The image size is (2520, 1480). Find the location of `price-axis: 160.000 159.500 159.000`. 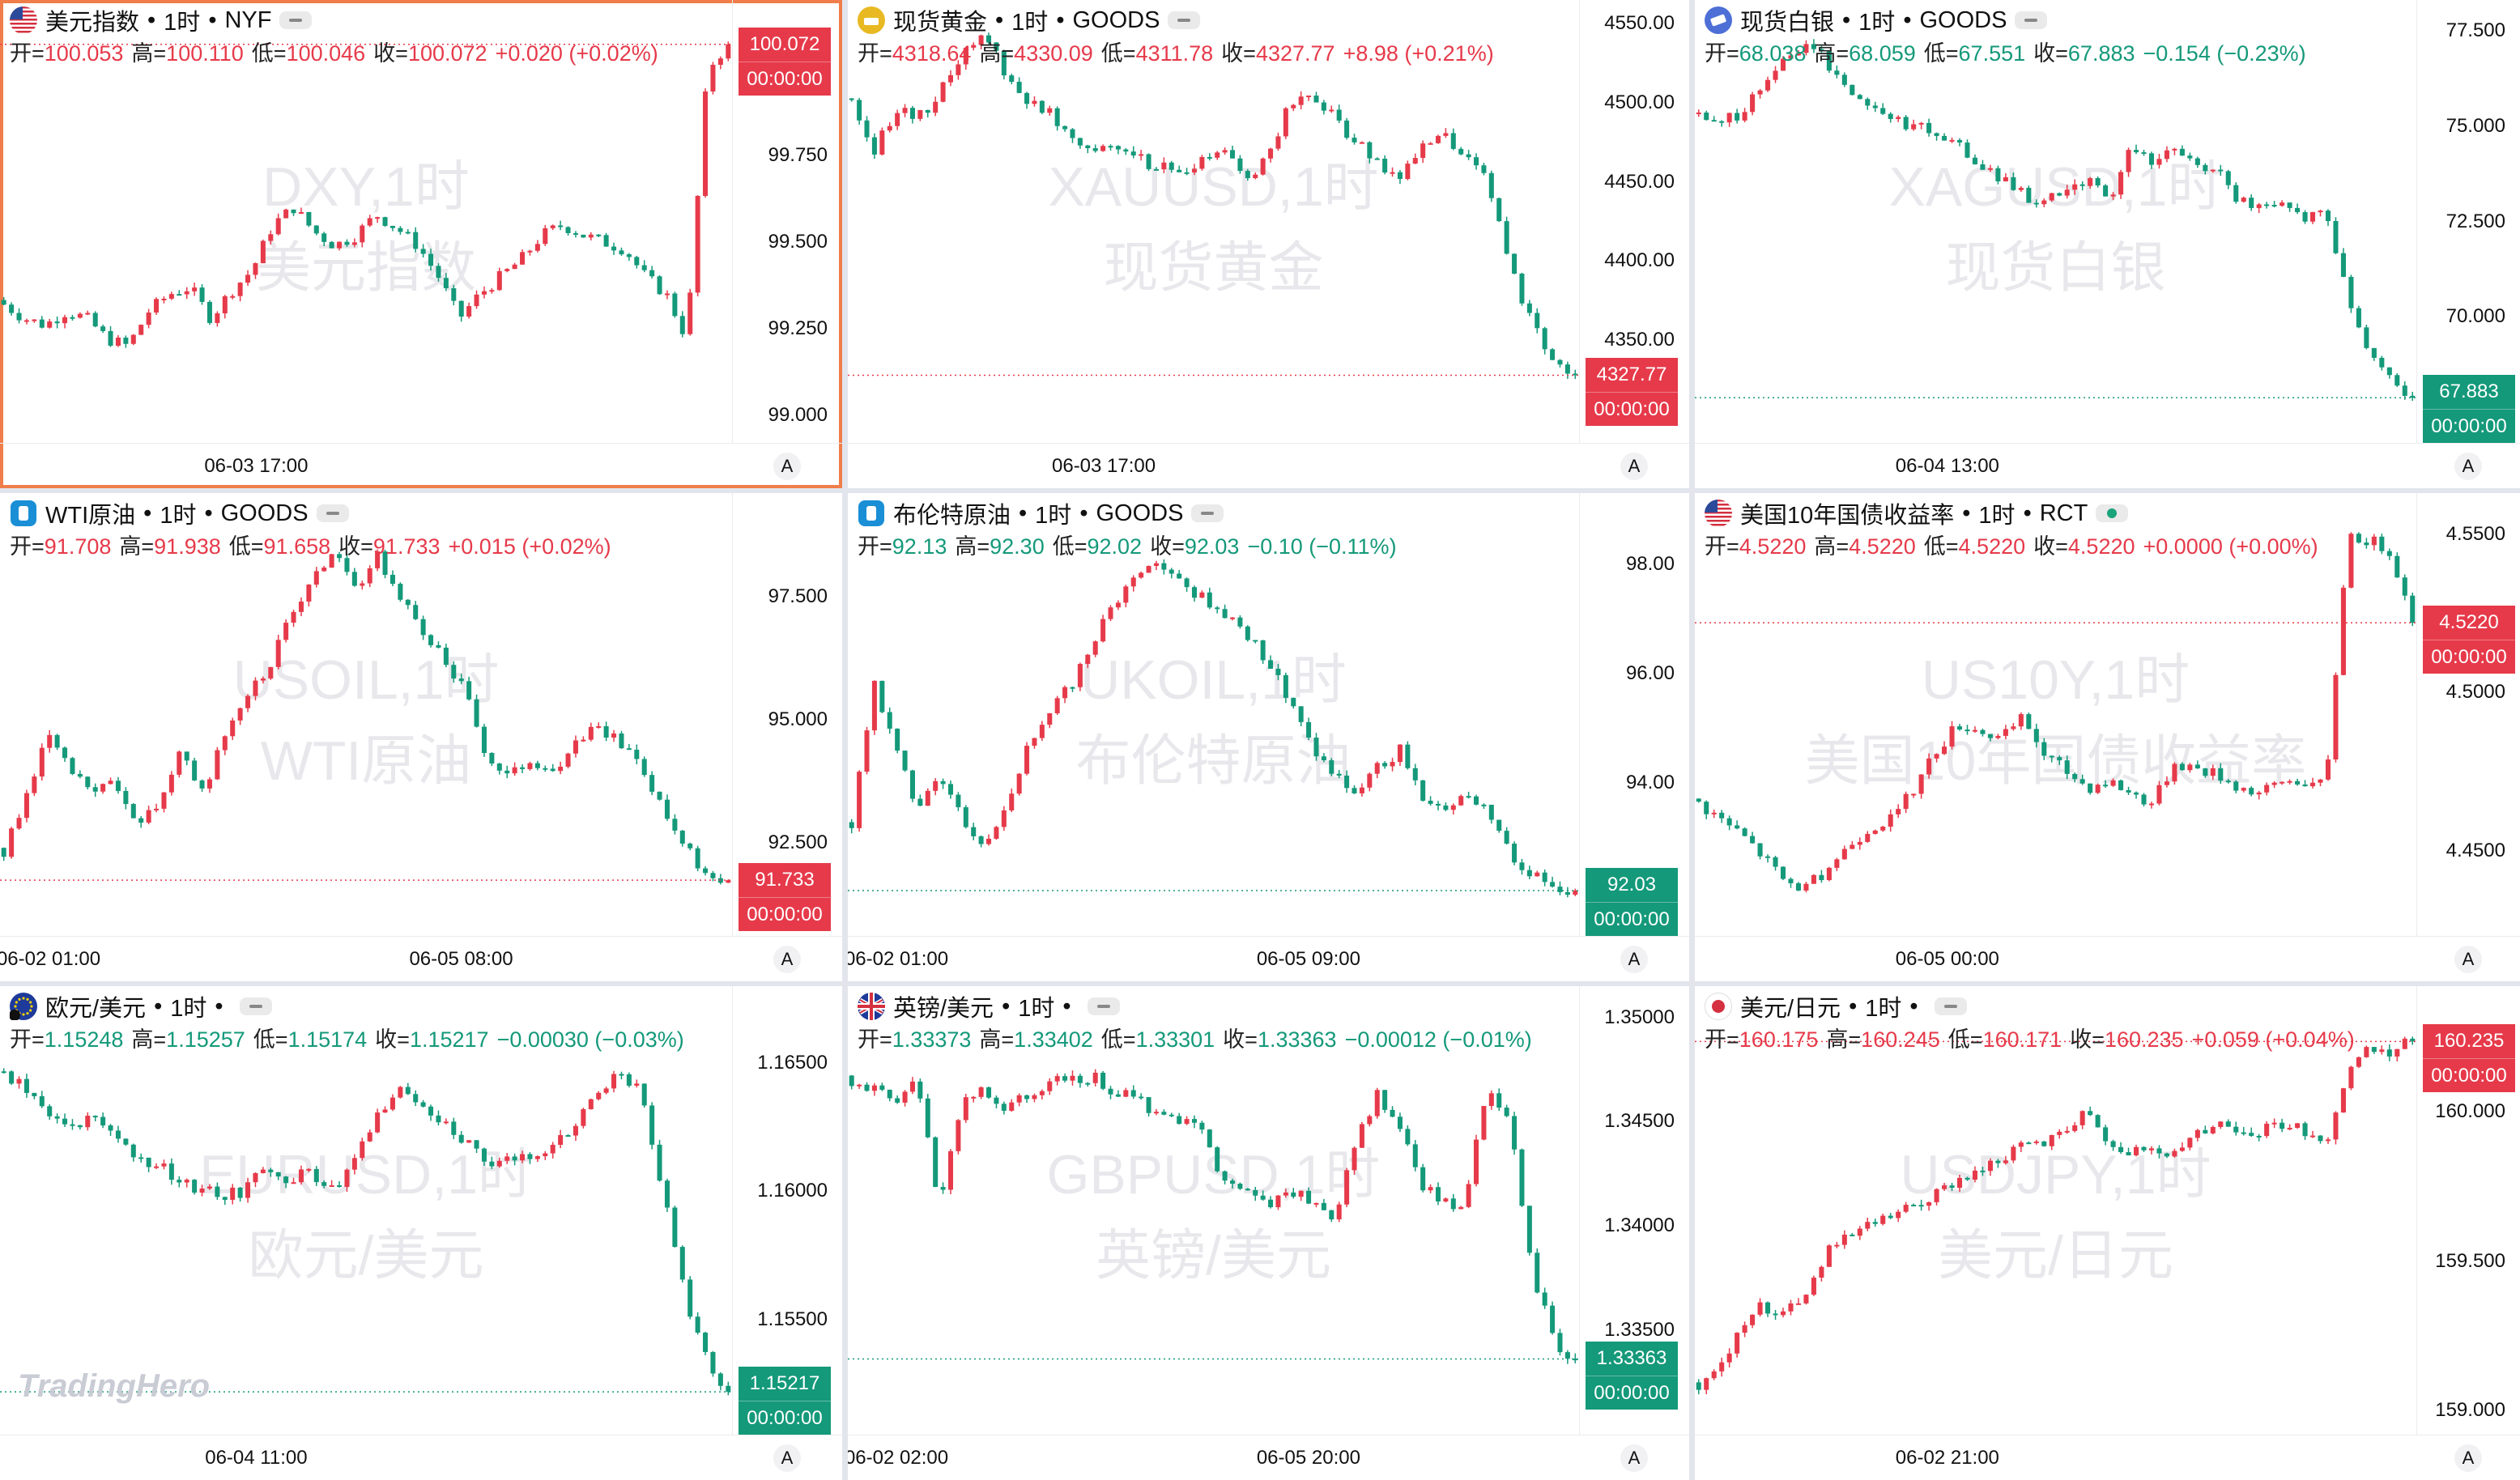

price-axis: 160.000 159.500 159.000 is located at coordinates (2468, 1210).